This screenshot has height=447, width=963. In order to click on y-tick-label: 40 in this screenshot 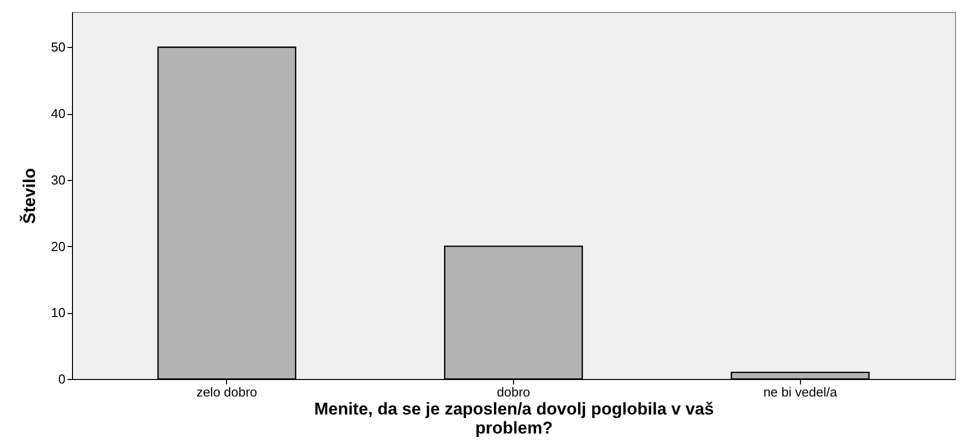, I will do `click(58, 114)`.